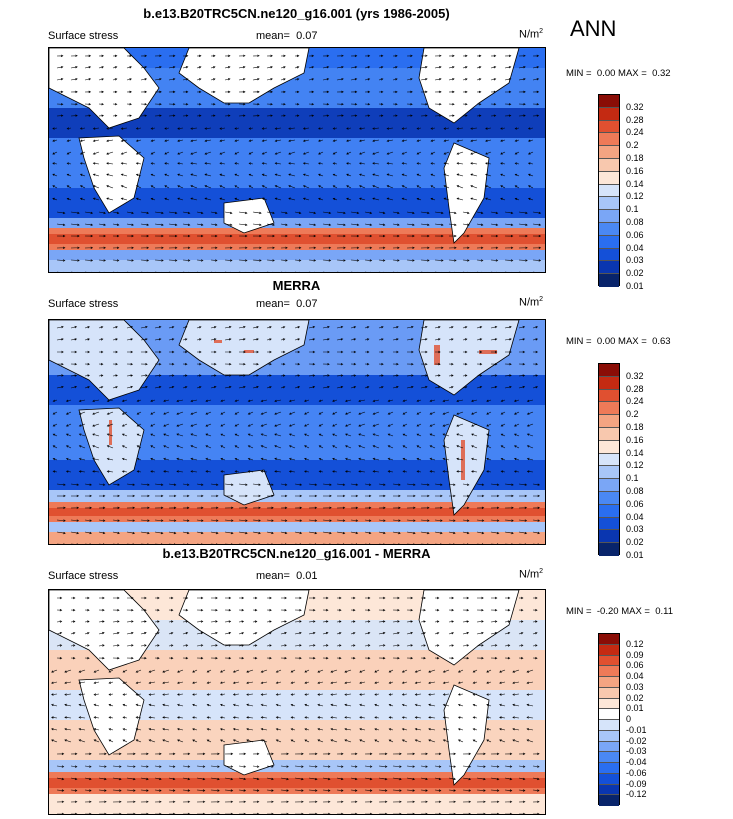  Describe the element at coordinates (632, 209) in the screenshot. I see `colorbar-tick-label: 0.1` at that location.